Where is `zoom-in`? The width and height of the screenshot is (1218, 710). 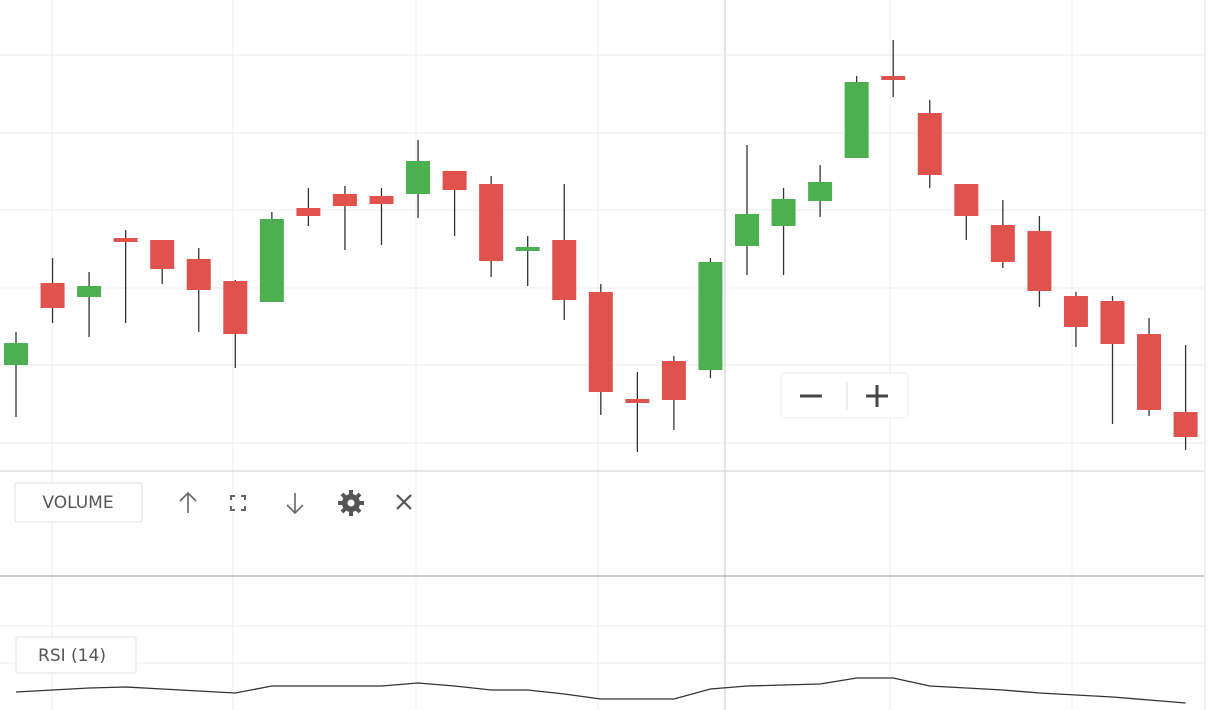
zoom-in is located at coordinates (877, 396).